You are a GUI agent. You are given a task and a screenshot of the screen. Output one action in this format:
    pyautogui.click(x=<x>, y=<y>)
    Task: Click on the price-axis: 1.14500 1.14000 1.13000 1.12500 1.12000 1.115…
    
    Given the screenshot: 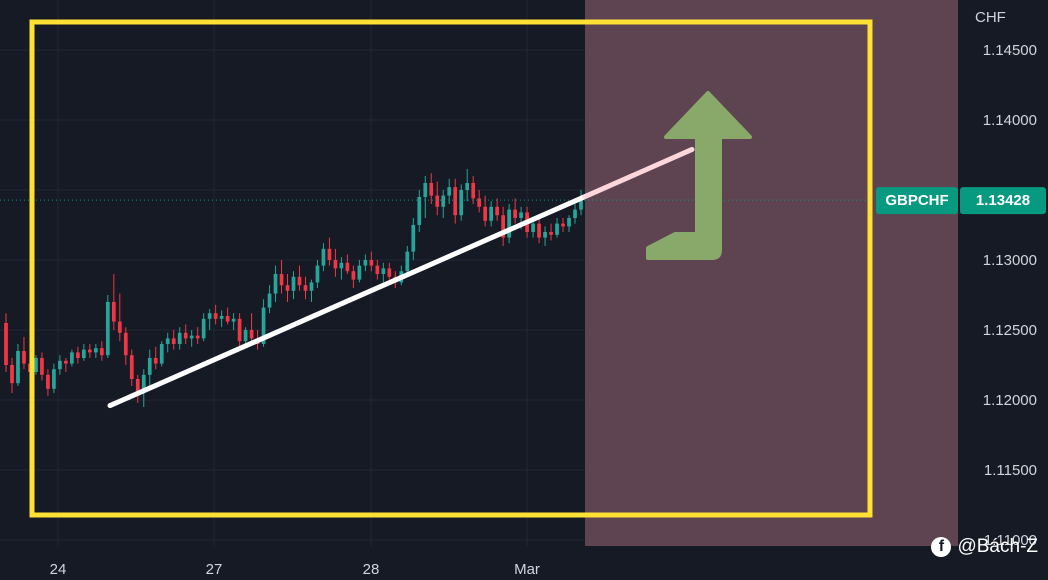 What is the action you would take?
    pyautogui.click(x=1003, y=274)
    